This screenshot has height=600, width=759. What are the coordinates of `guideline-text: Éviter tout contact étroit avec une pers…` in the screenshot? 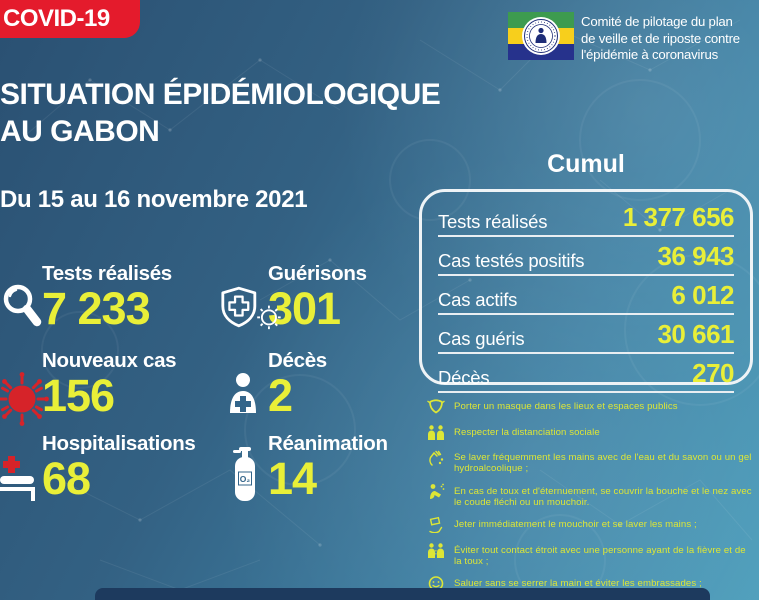 It's located at (600, 555).